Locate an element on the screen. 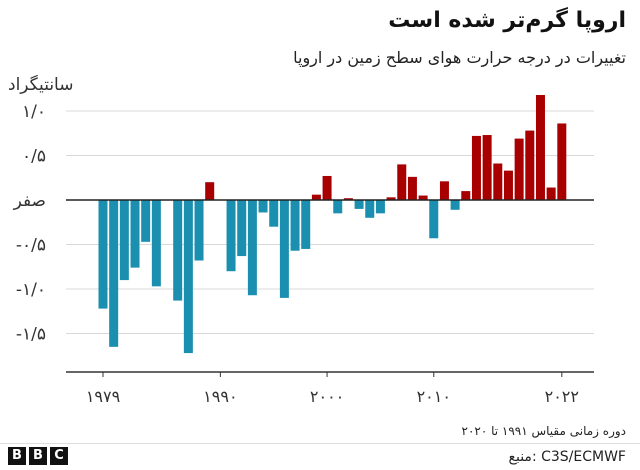 This screenshot has width=640, height=470. bbc-logo: B B C is located at coordinates (38, 456).